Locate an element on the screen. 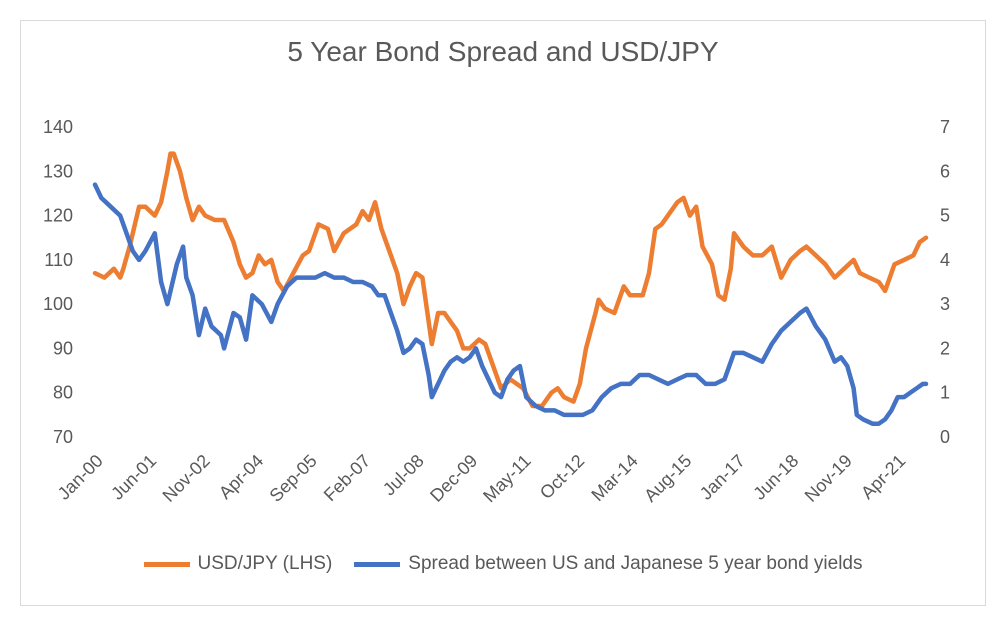 This screenshot has height=628, width=1006. y-right-tick-label: 0 is located at coordinates (945, 437).